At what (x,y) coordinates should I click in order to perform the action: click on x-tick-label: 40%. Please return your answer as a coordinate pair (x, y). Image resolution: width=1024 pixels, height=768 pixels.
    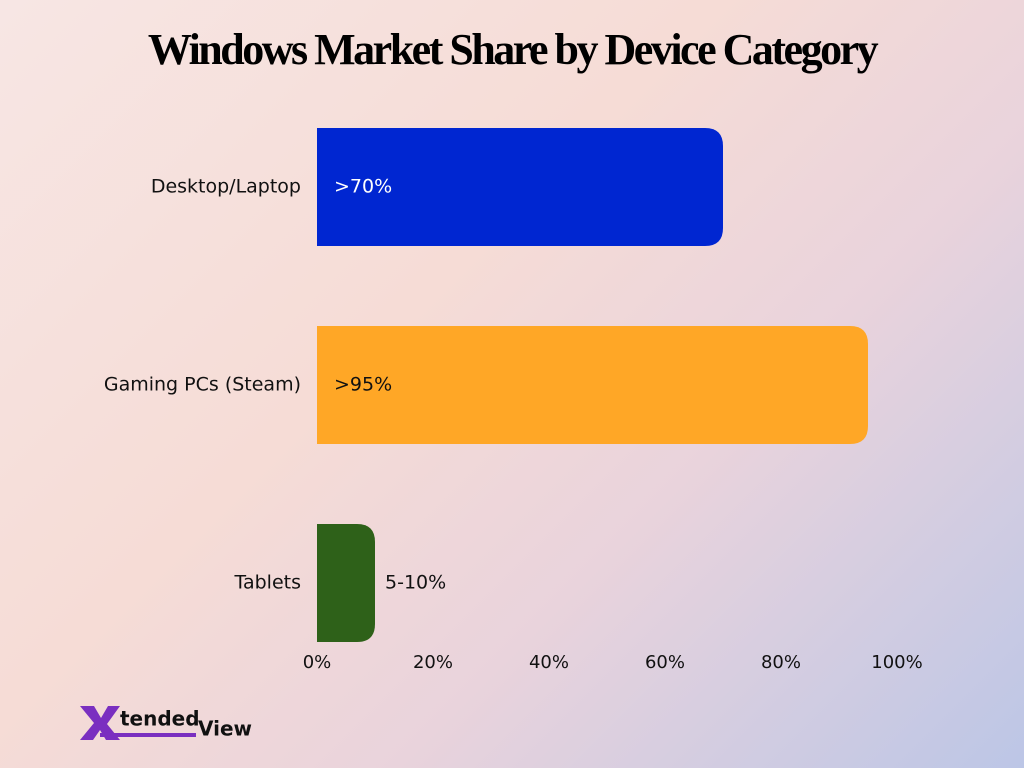
    Looking at the image, I should click on (549, 662).